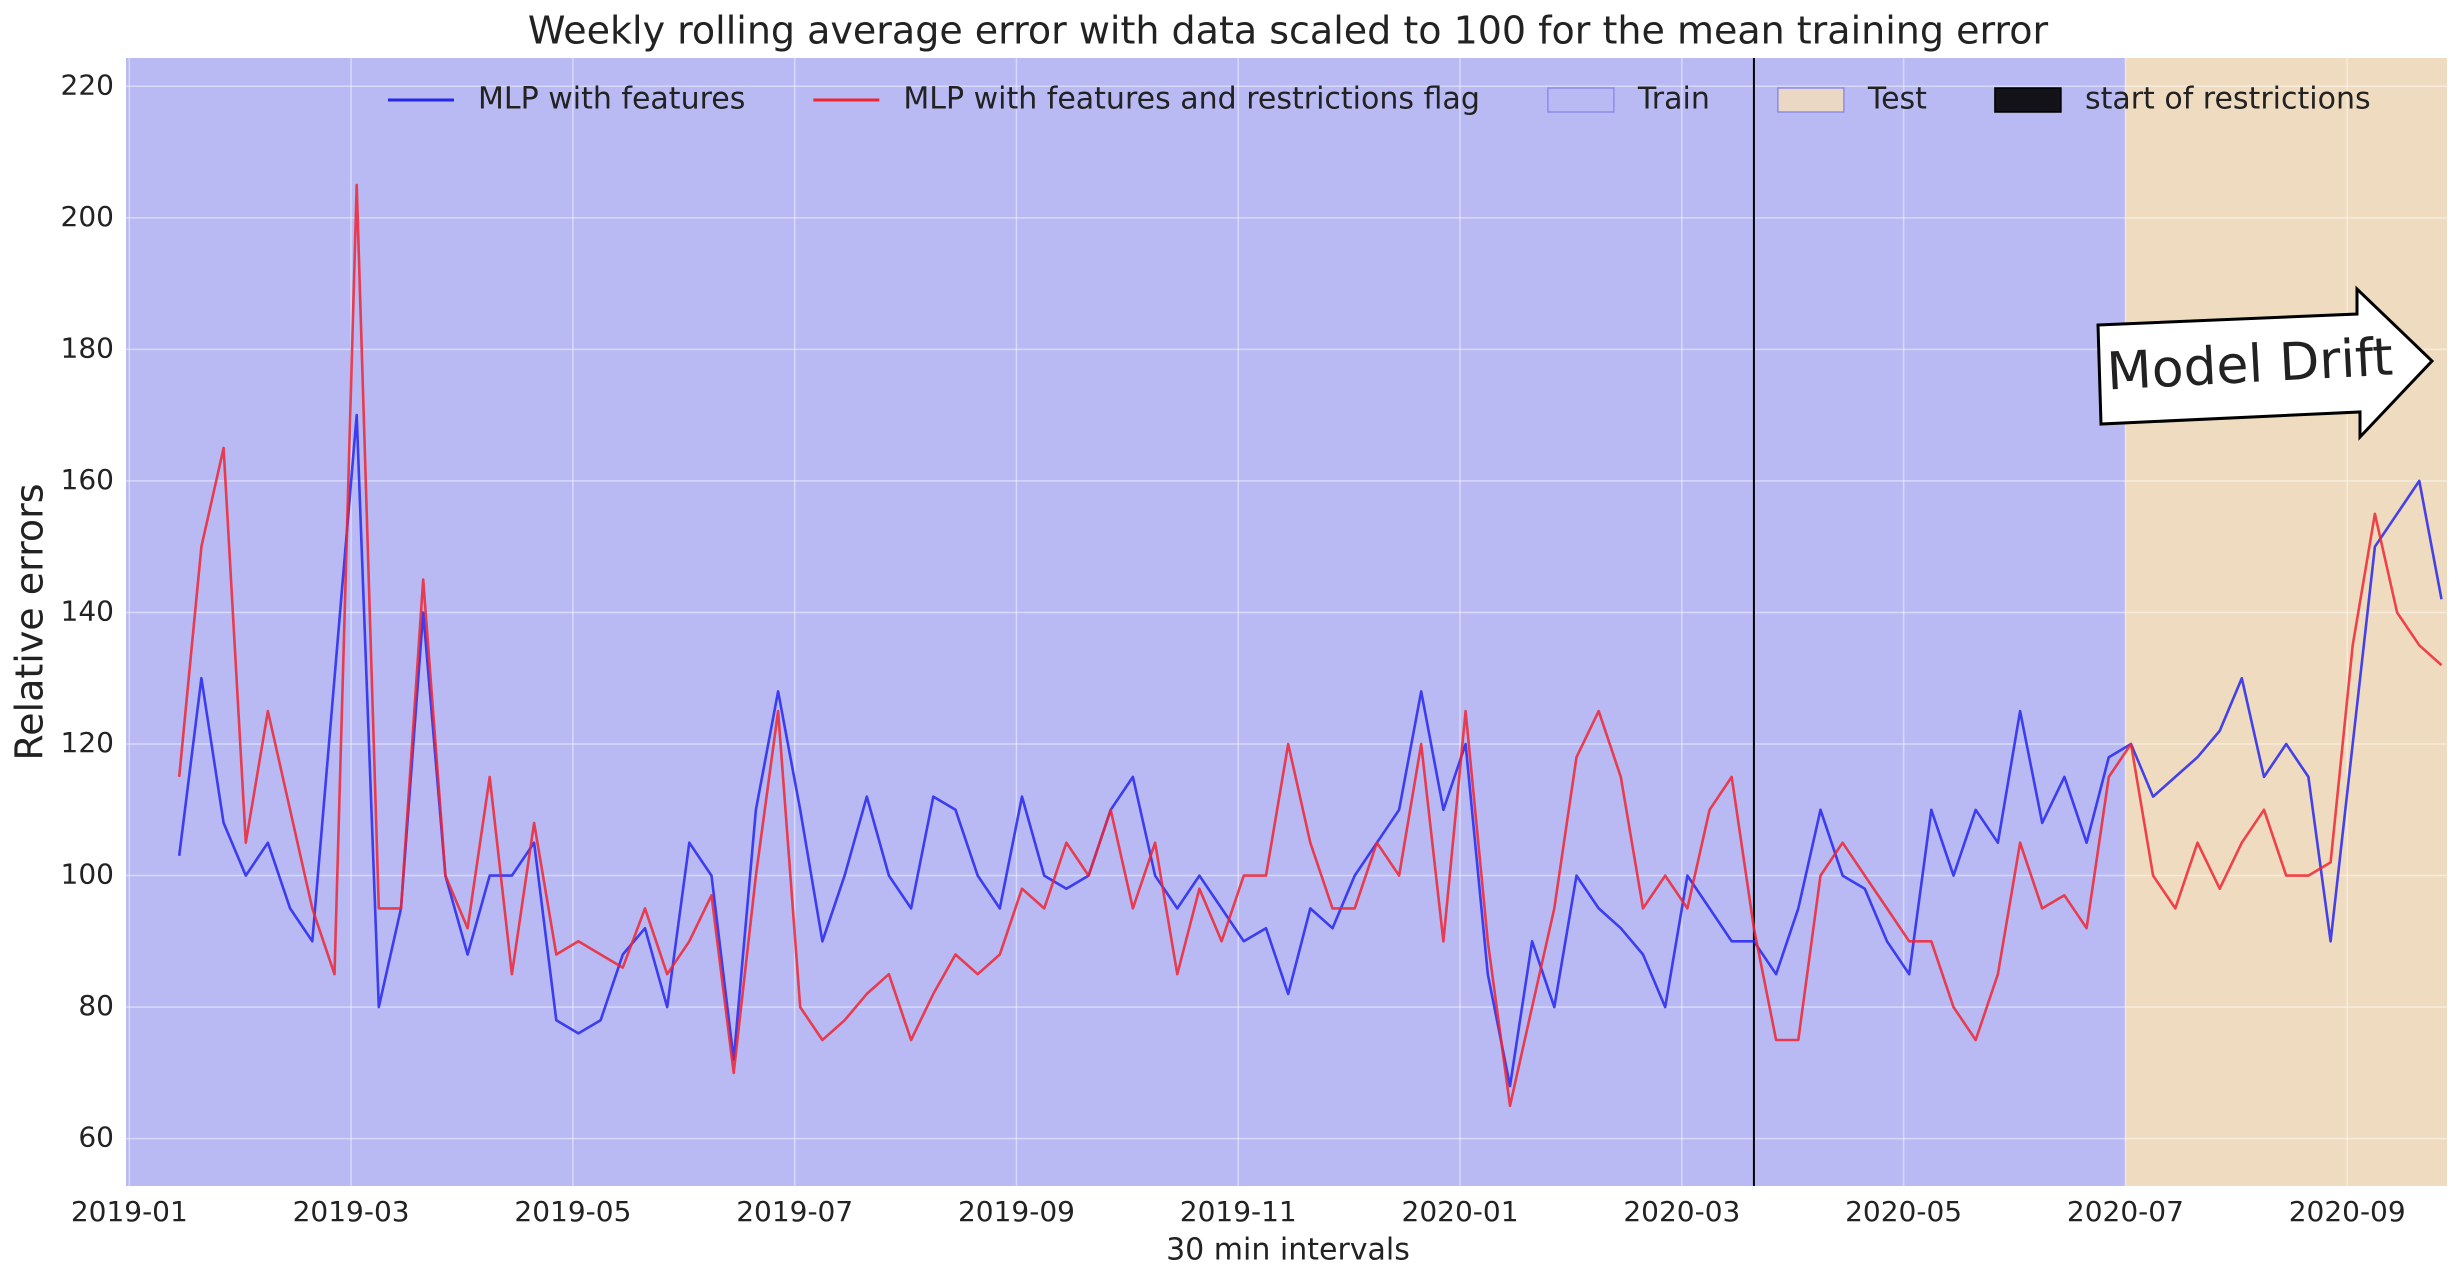 This screenshot has width=2464, height=1283. Describe the element at coordinates (1191, 99) in the screenshot. I see `legend-label: MLP with features and restrictions flag` at that location.